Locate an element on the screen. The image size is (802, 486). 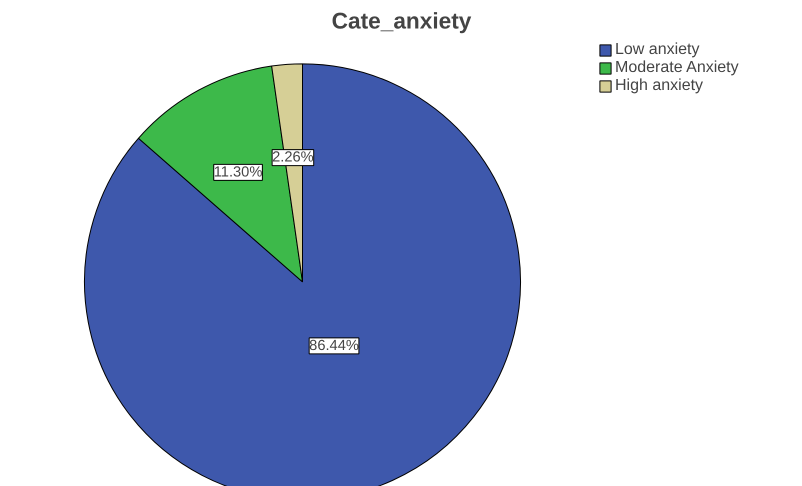
legend-label: Low anxiety is located at coordinates (657, 50).